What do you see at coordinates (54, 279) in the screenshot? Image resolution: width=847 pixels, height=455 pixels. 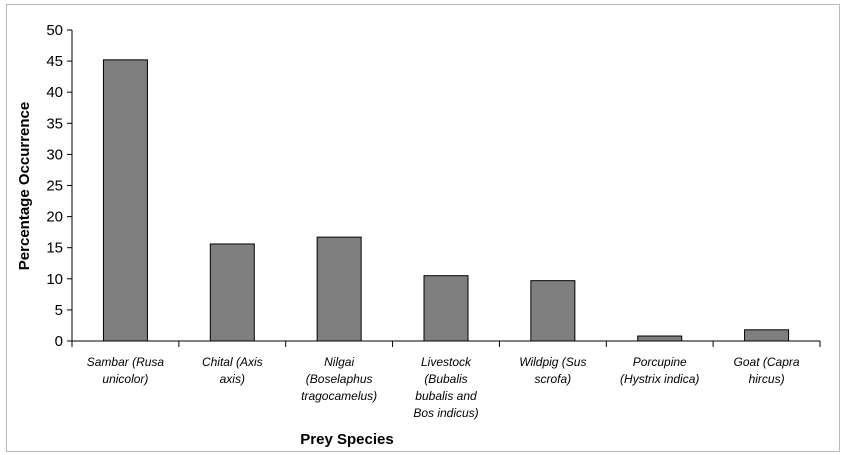 I see `y-tick-label: 10` at bounding box center [54, 279].